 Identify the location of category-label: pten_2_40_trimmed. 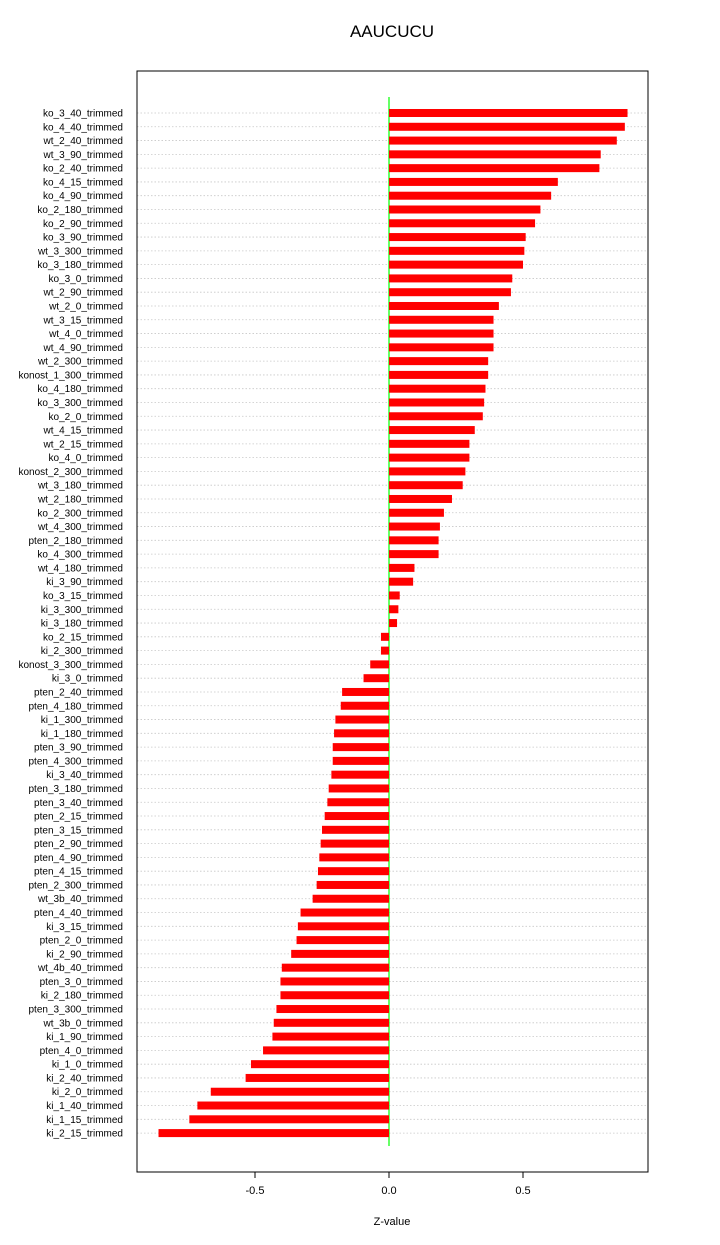
(78, 692).